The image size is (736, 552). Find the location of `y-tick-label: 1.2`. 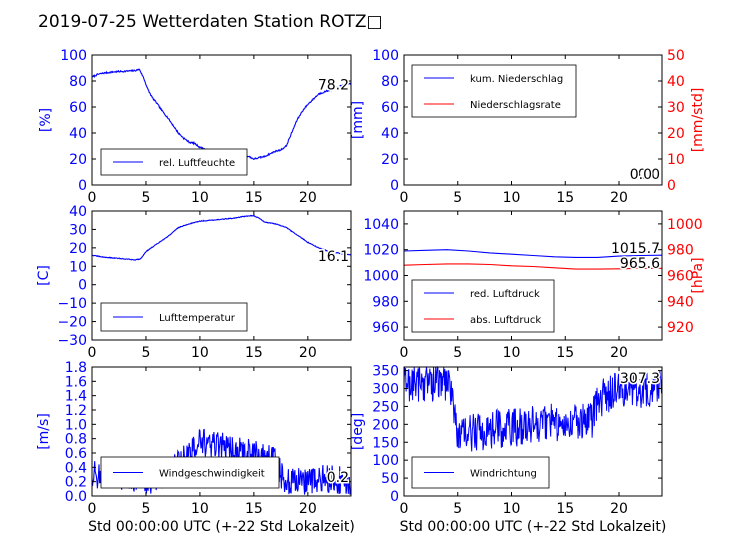

y-tick-label: 1.2 is located at coordinates (76, 411).